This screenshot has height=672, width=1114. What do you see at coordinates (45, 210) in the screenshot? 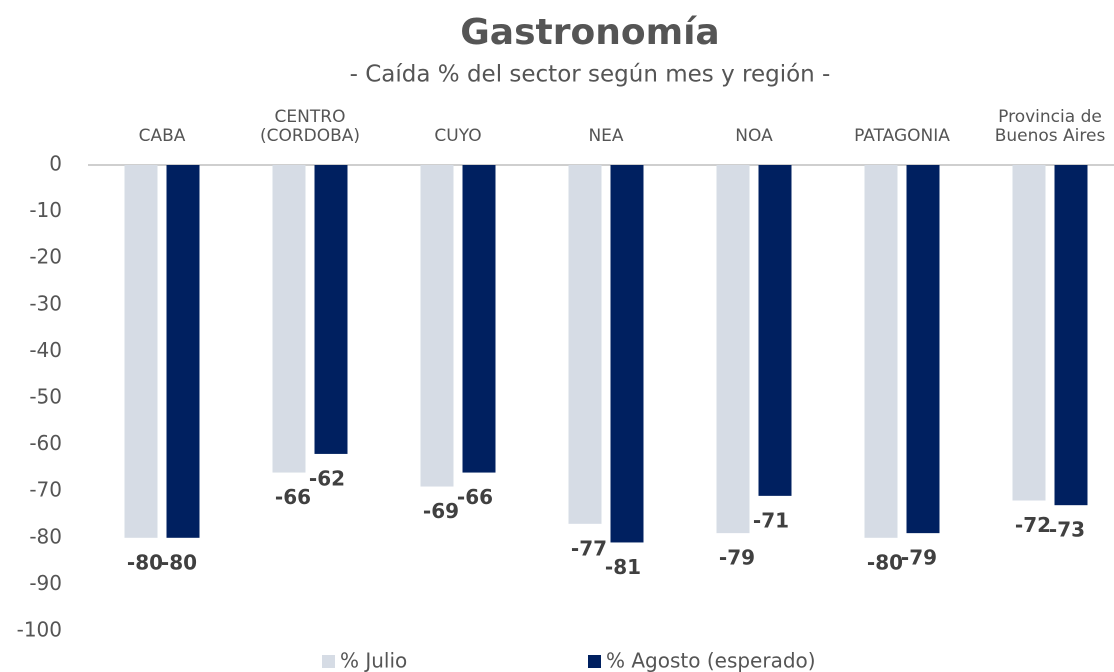
I see `y-tick-label: -10` at bounding box center [45, 210].